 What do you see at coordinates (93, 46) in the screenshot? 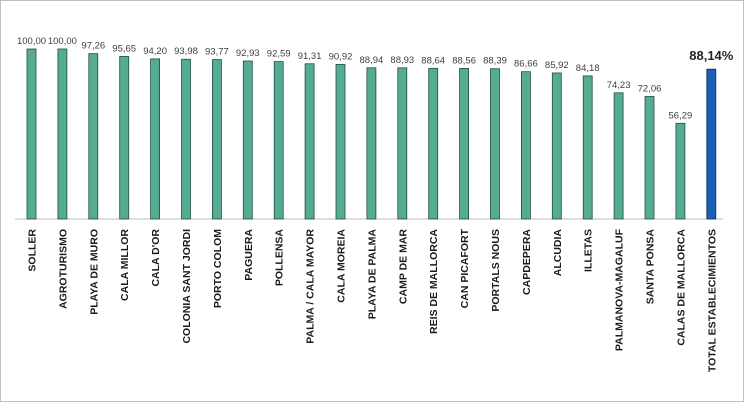
I see `data-label-2: 97,26` at bounding box center [93, 46].